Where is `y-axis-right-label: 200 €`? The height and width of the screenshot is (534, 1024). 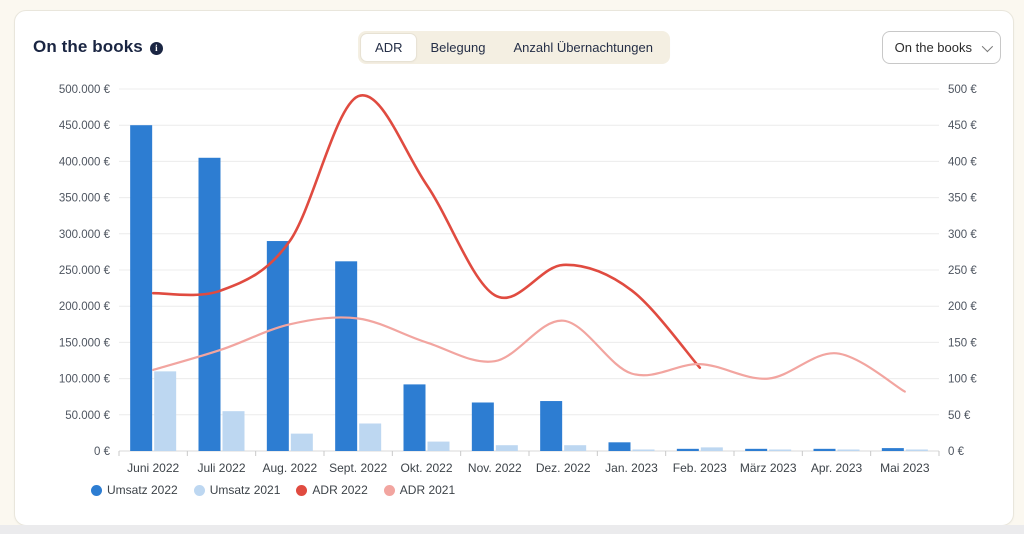 y-axis-right-label: 200 € is located at coordinates (962, 307).